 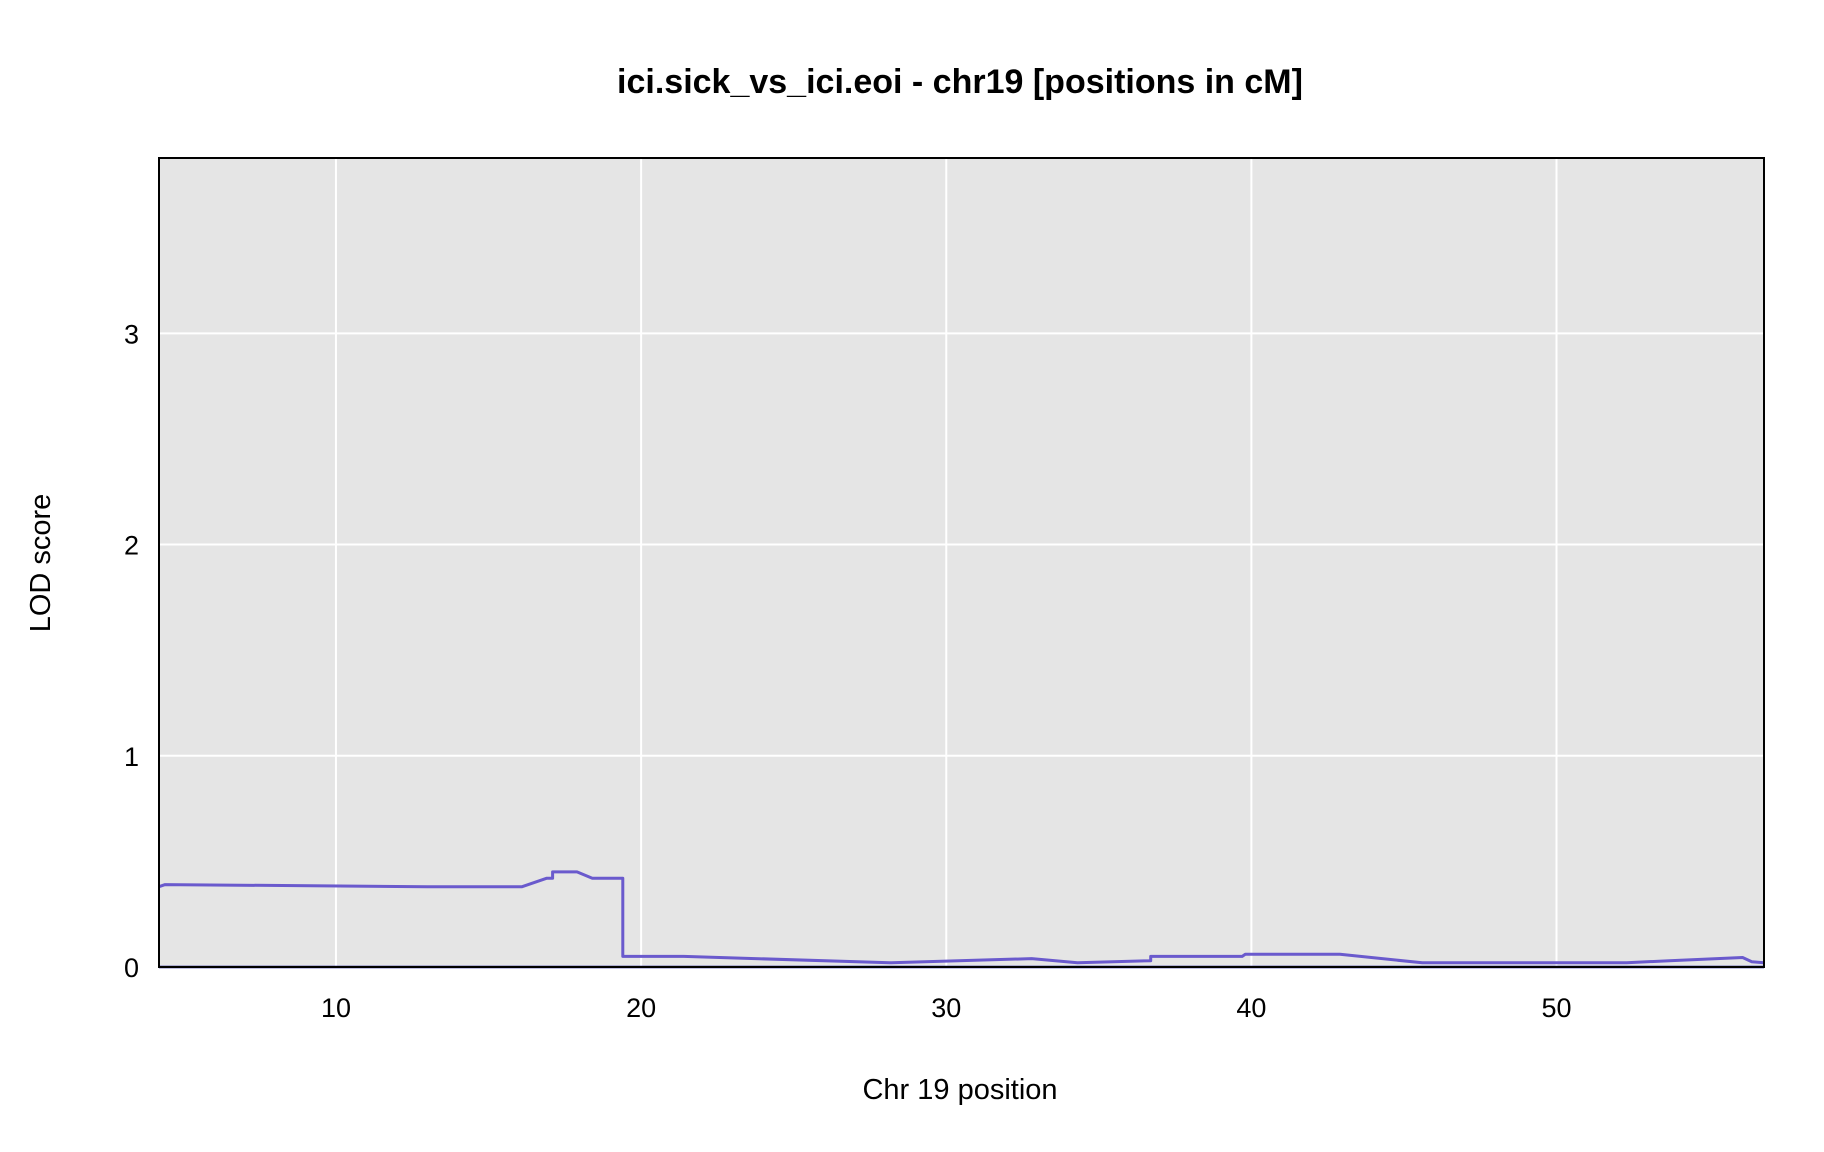 What do you see at coordinates (41, 563) in the screenshot?
I see `y-axis-label: LOD score` at bounding box center [41, 563].